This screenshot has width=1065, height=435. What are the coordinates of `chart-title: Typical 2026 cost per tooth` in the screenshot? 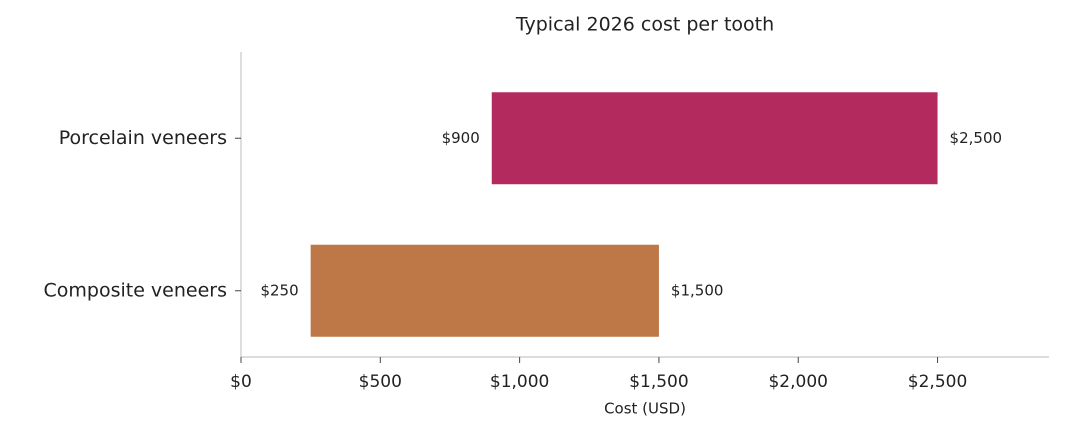 It's located at (644, 25).